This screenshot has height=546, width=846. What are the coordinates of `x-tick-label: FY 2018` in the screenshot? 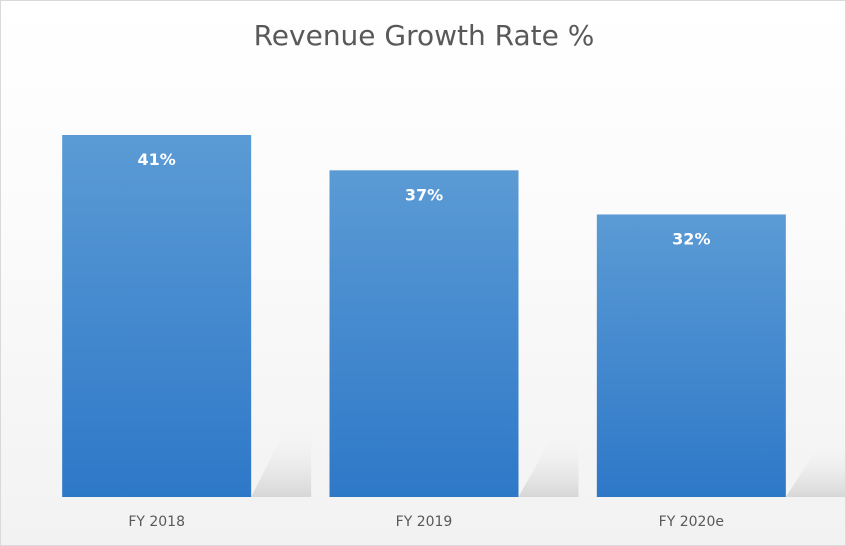 It's located at (156, 522).